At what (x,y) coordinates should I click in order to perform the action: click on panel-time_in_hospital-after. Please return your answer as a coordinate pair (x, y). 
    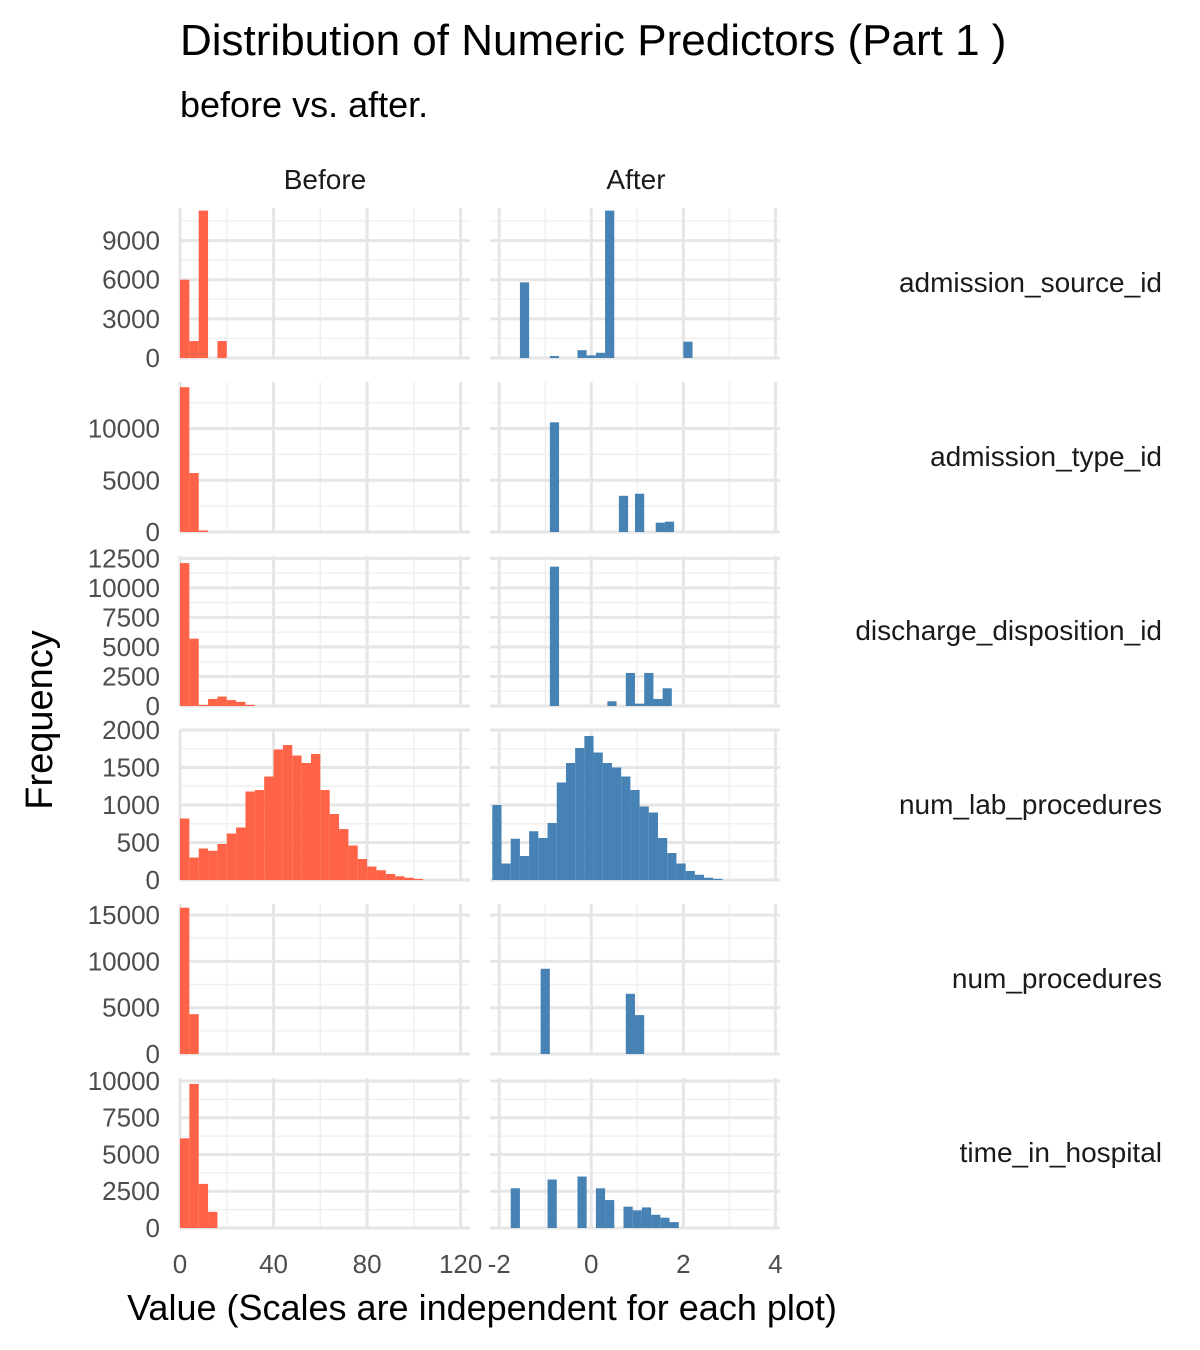
    Looking at the image, I should click on (635, 1154).